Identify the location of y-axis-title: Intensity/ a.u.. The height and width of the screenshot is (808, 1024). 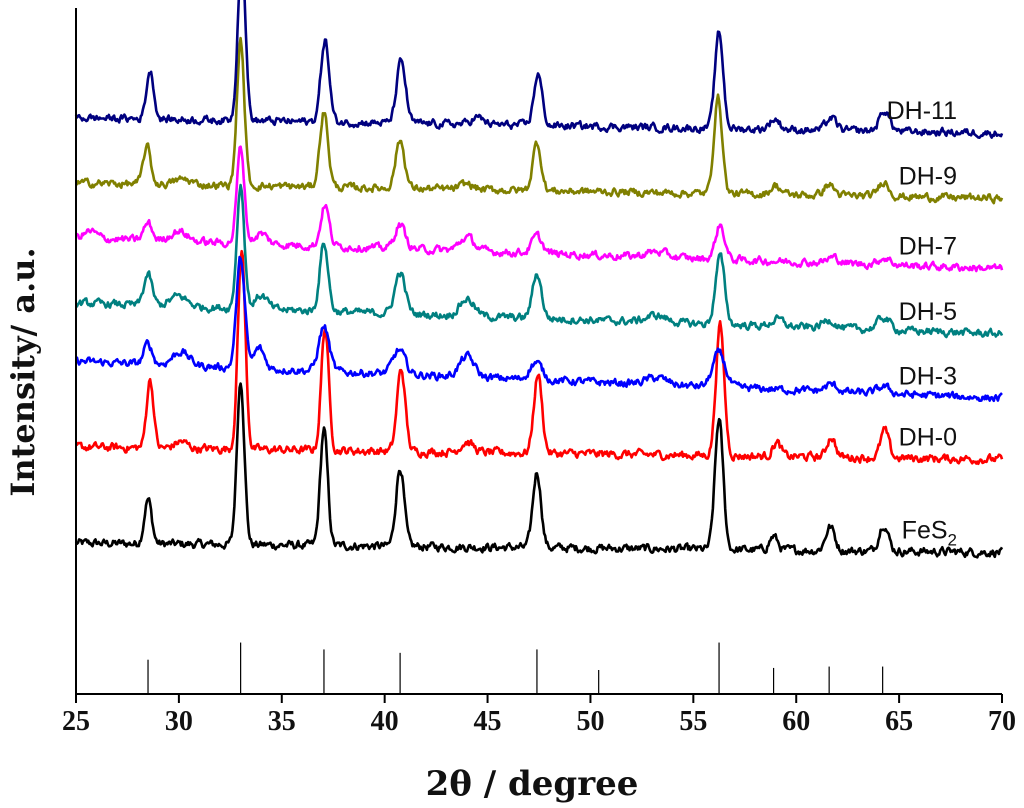
(23, 371).